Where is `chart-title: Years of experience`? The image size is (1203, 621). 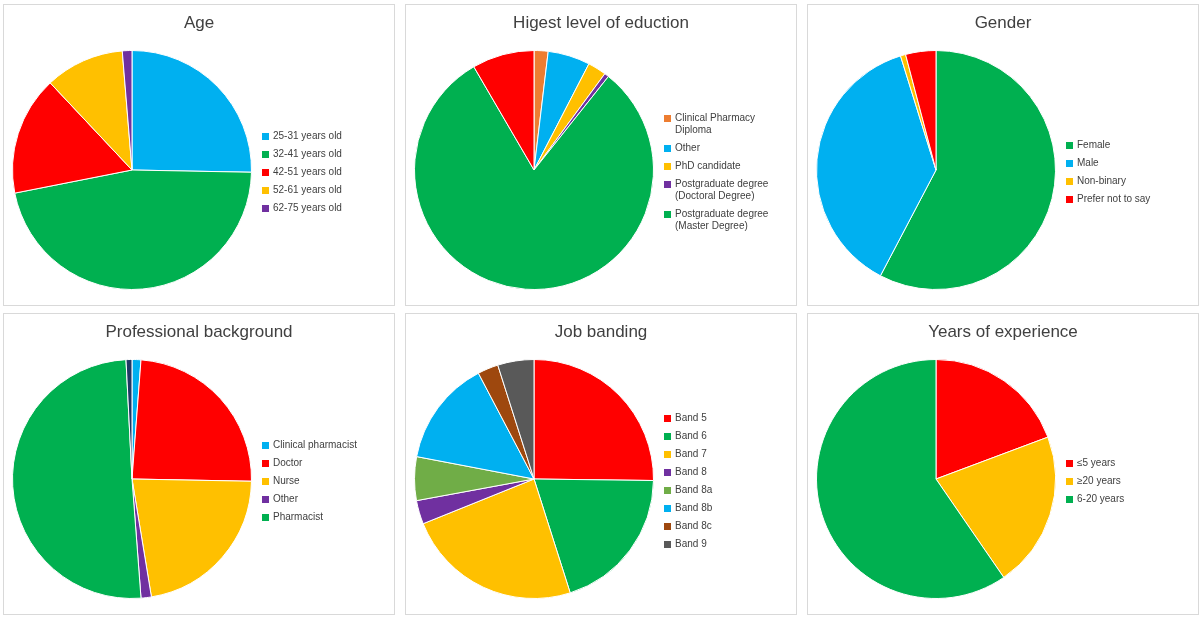
chart-title: Years of experience is located at coordinates (1003, 332).